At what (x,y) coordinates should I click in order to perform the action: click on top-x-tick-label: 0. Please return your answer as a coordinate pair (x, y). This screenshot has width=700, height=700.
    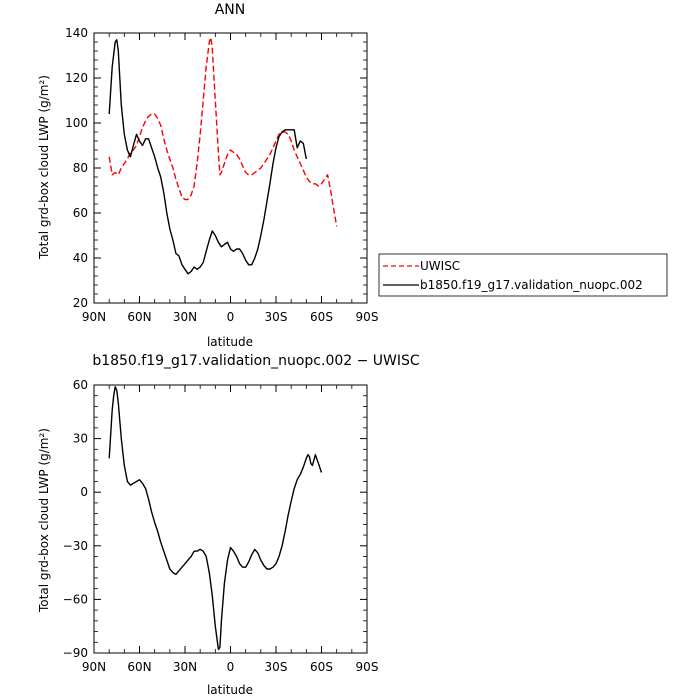
    Looking at the image, I should click on (231, 317).